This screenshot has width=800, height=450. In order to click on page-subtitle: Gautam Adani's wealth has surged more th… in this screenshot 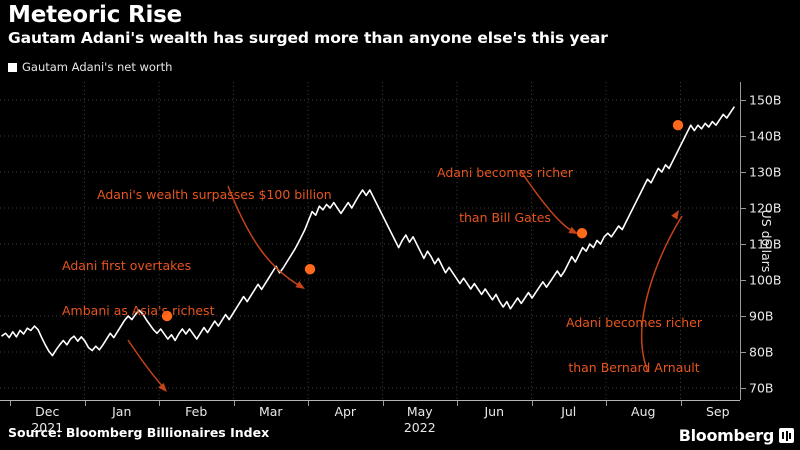, I will do `click(308, 38)`.